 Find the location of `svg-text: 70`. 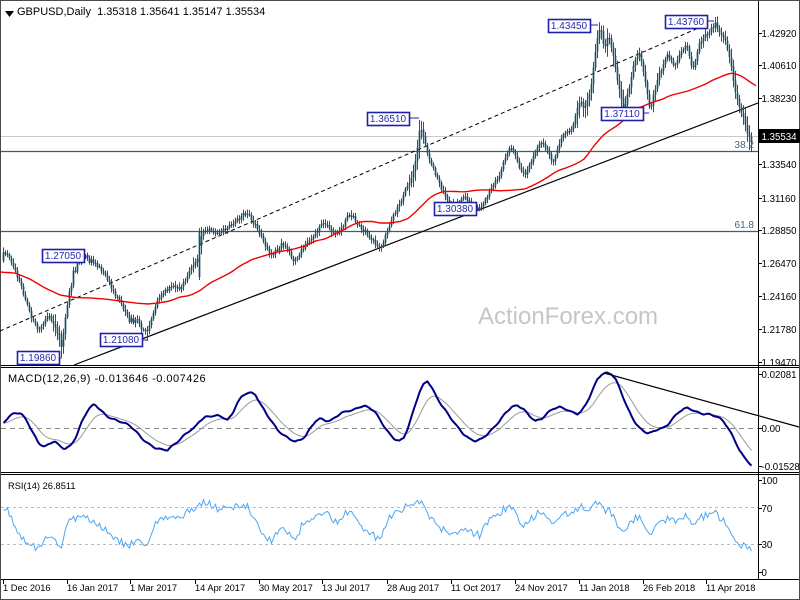

svg-text: 70 is located at coordinates (767, 509).